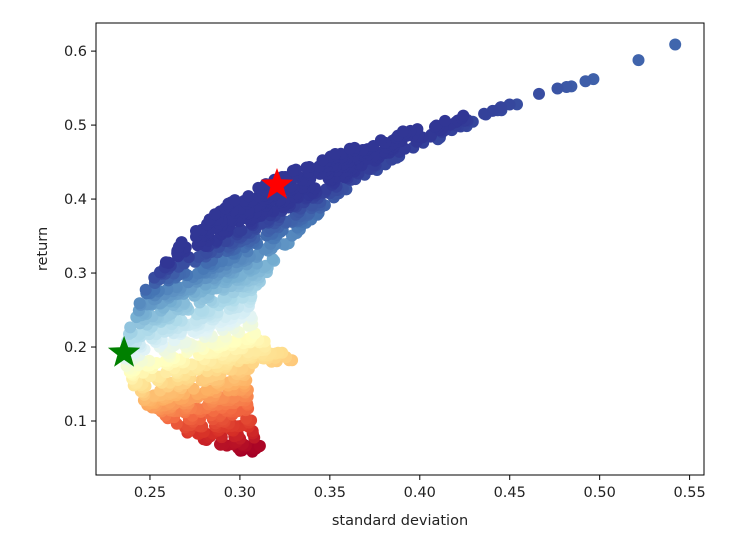 The width and height of the screenshot is (737, 545). I want to click on x-tick-label: 0.25, so click(150, 493).